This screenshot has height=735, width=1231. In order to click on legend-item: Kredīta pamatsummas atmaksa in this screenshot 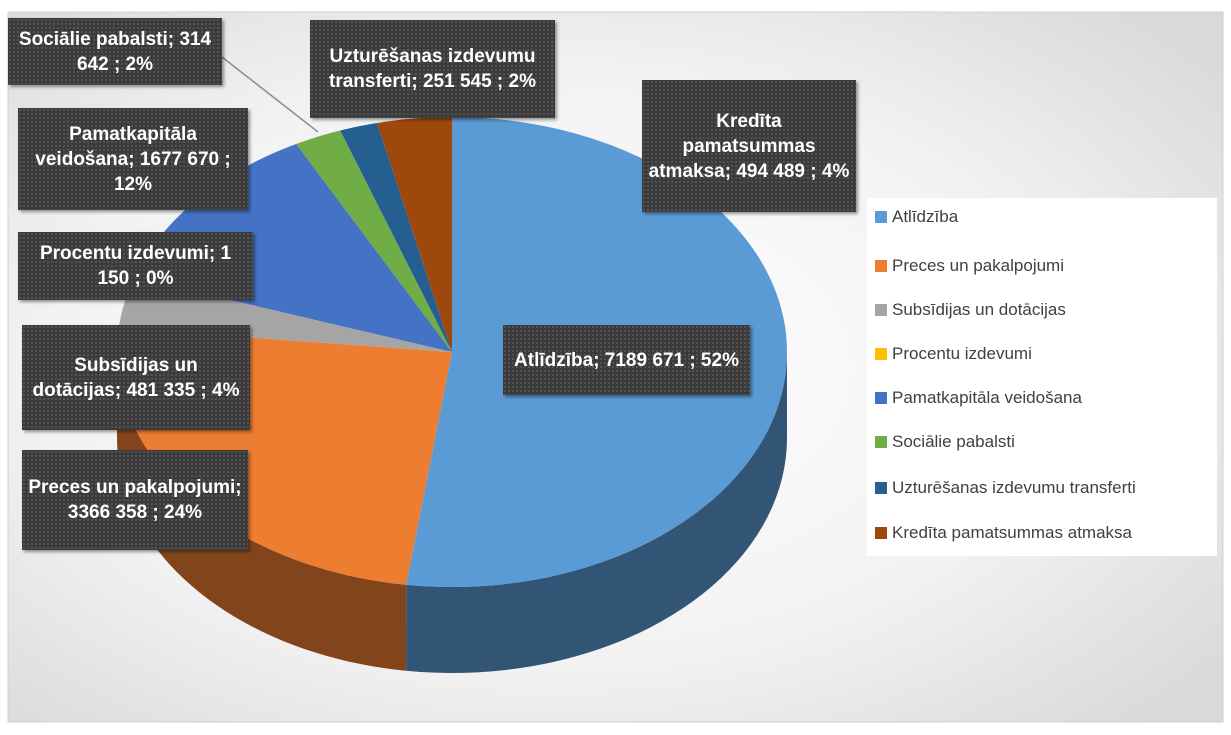, I will do `click(1003, 533)`.